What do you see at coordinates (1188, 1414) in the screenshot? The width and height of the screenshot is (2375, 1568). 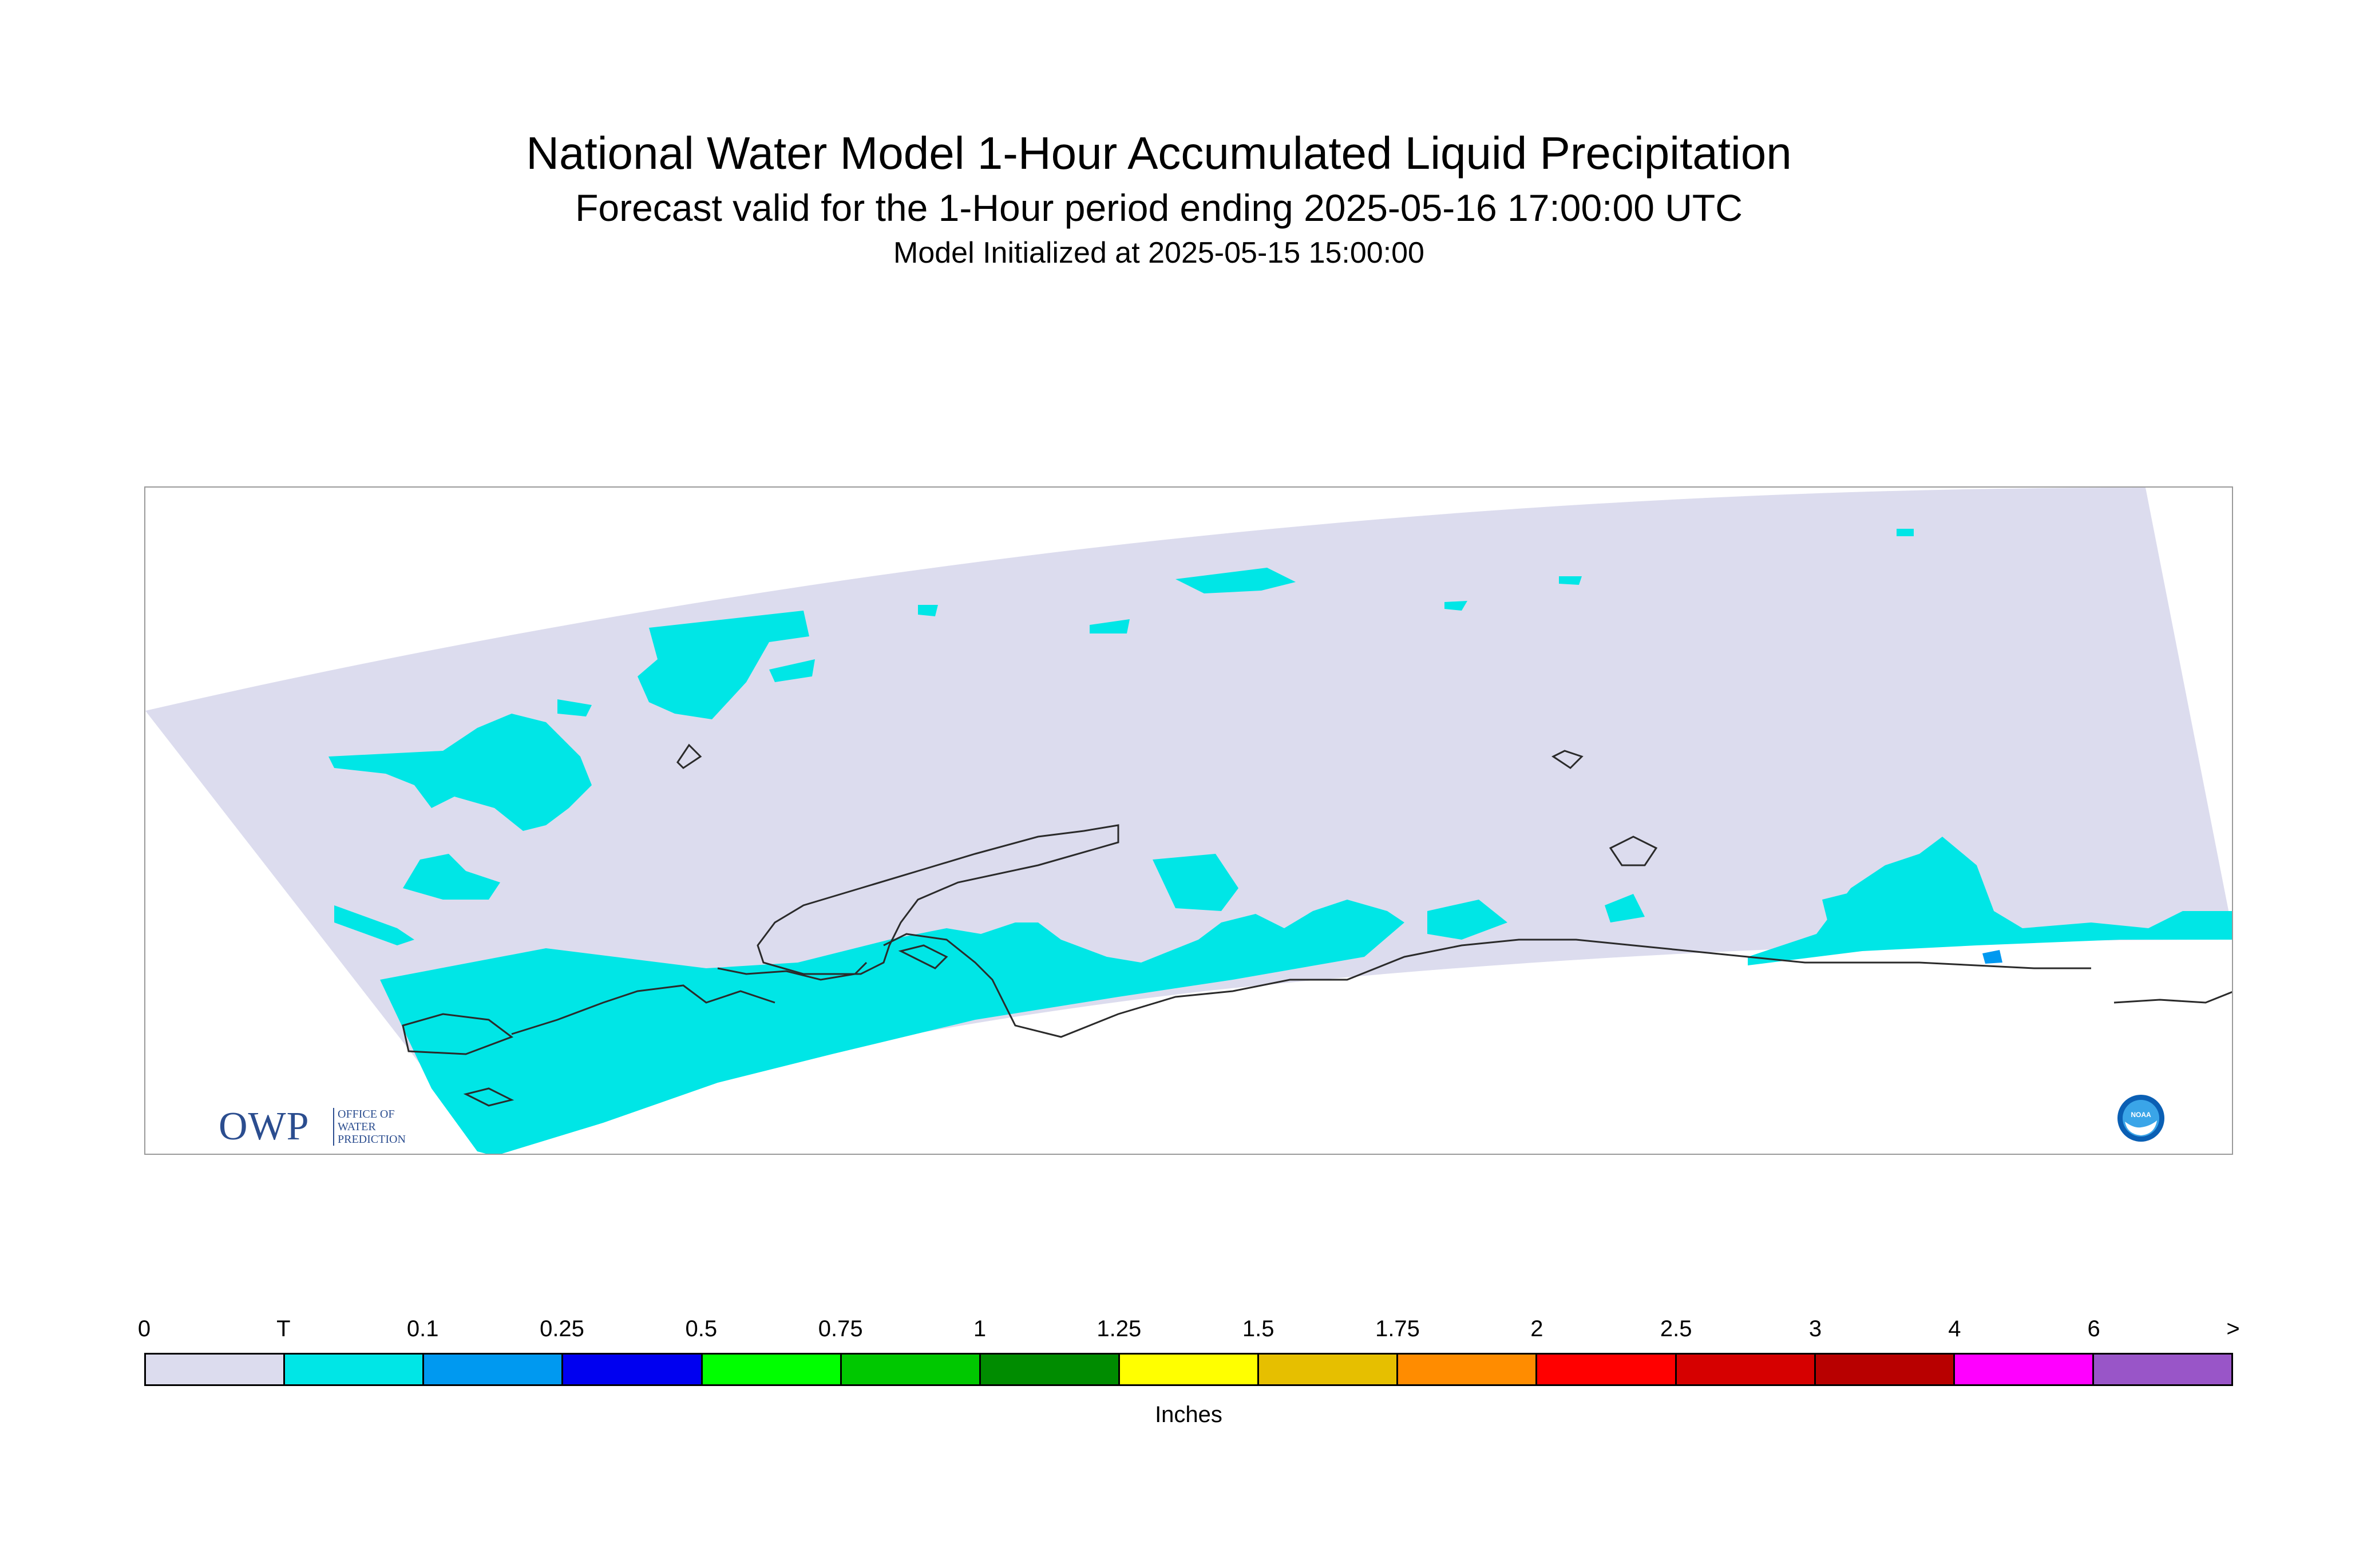 I see `colorbar-units: Inches` at bounding box center [1188, 1414].